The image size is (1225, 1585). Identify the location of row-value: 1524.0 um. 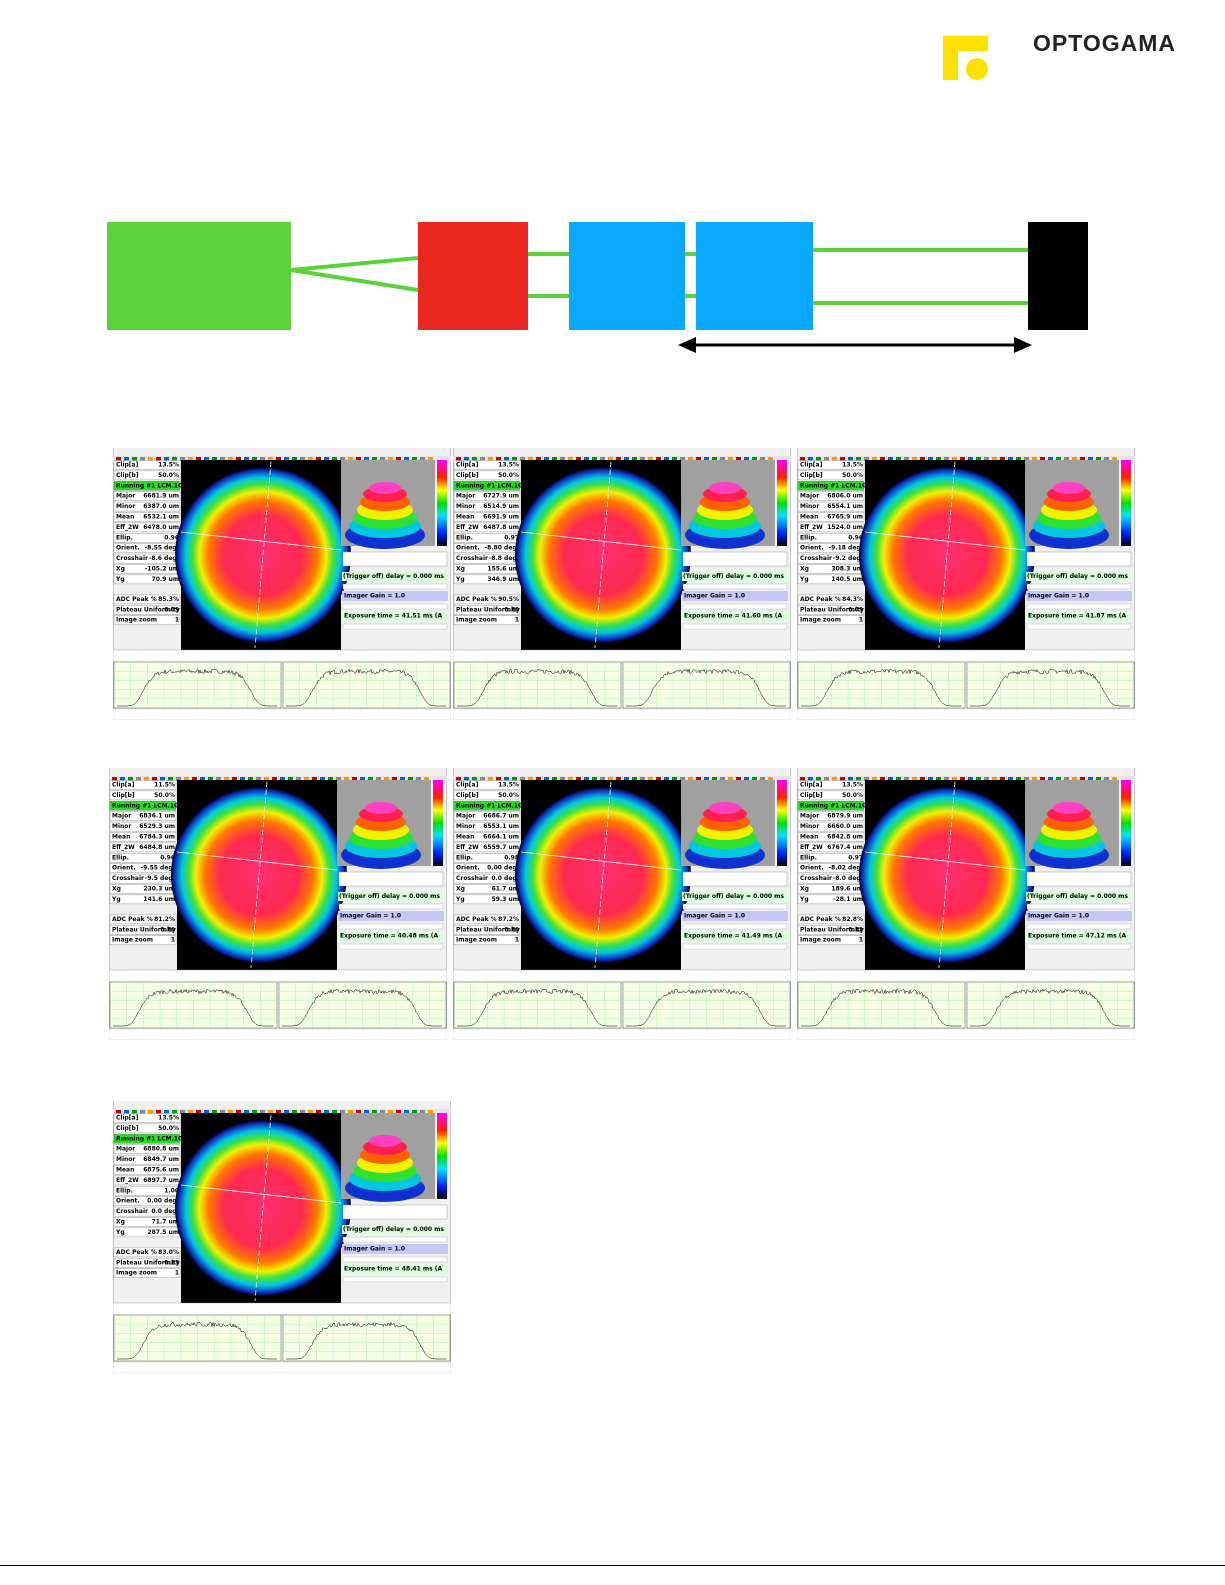
(845, 527).